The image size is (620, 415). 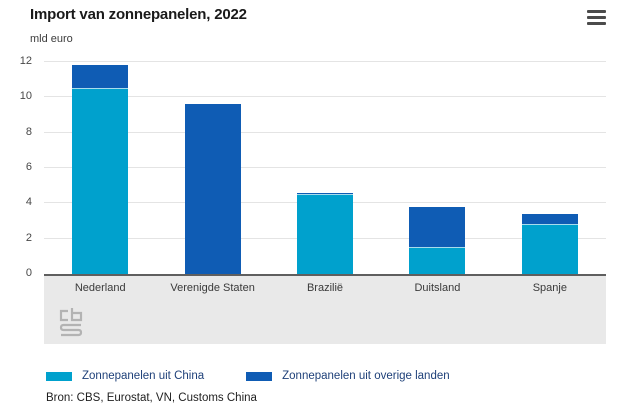 I want to click on legend-item-zonnepanelen-uit-china: Zonnepanelen uit China, so click(x=125, y=376).